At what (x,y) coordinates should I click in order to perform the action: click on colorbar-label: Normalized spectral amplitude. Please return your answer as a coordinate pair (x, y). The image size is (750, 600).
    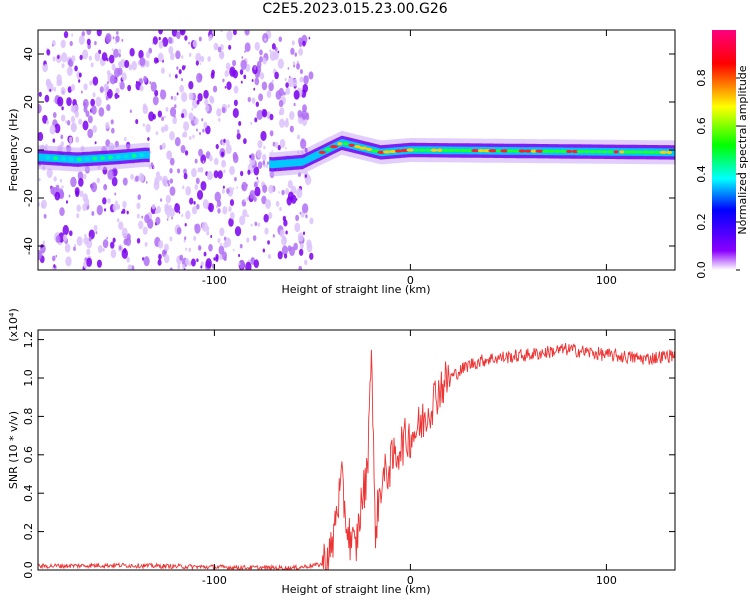
    Looking at the image, I should click on (742, 149).